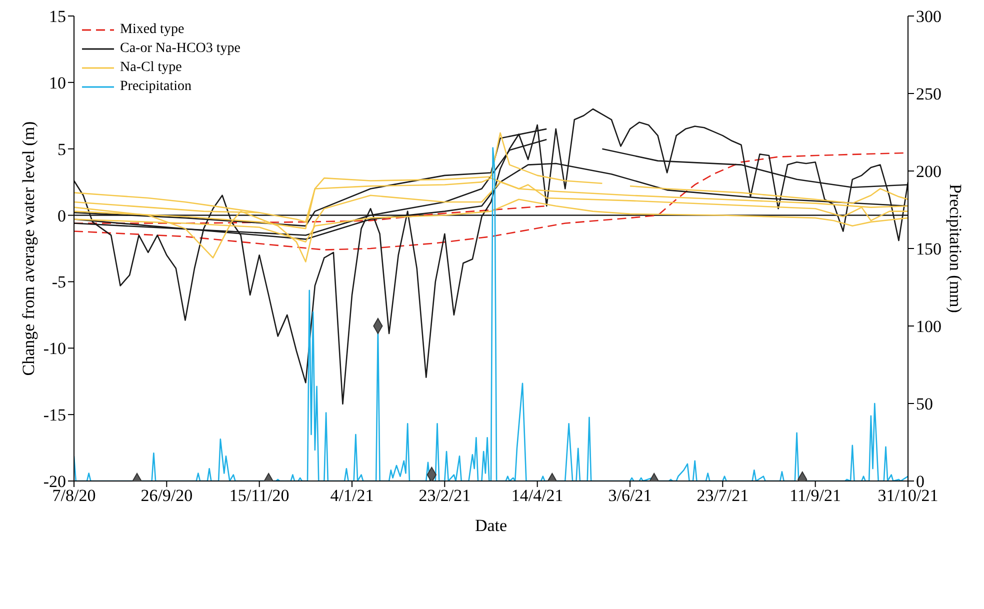  Describe the element at coordinates (57, 16) in the screenshot. I see `y-tick-label: 15` at that location.